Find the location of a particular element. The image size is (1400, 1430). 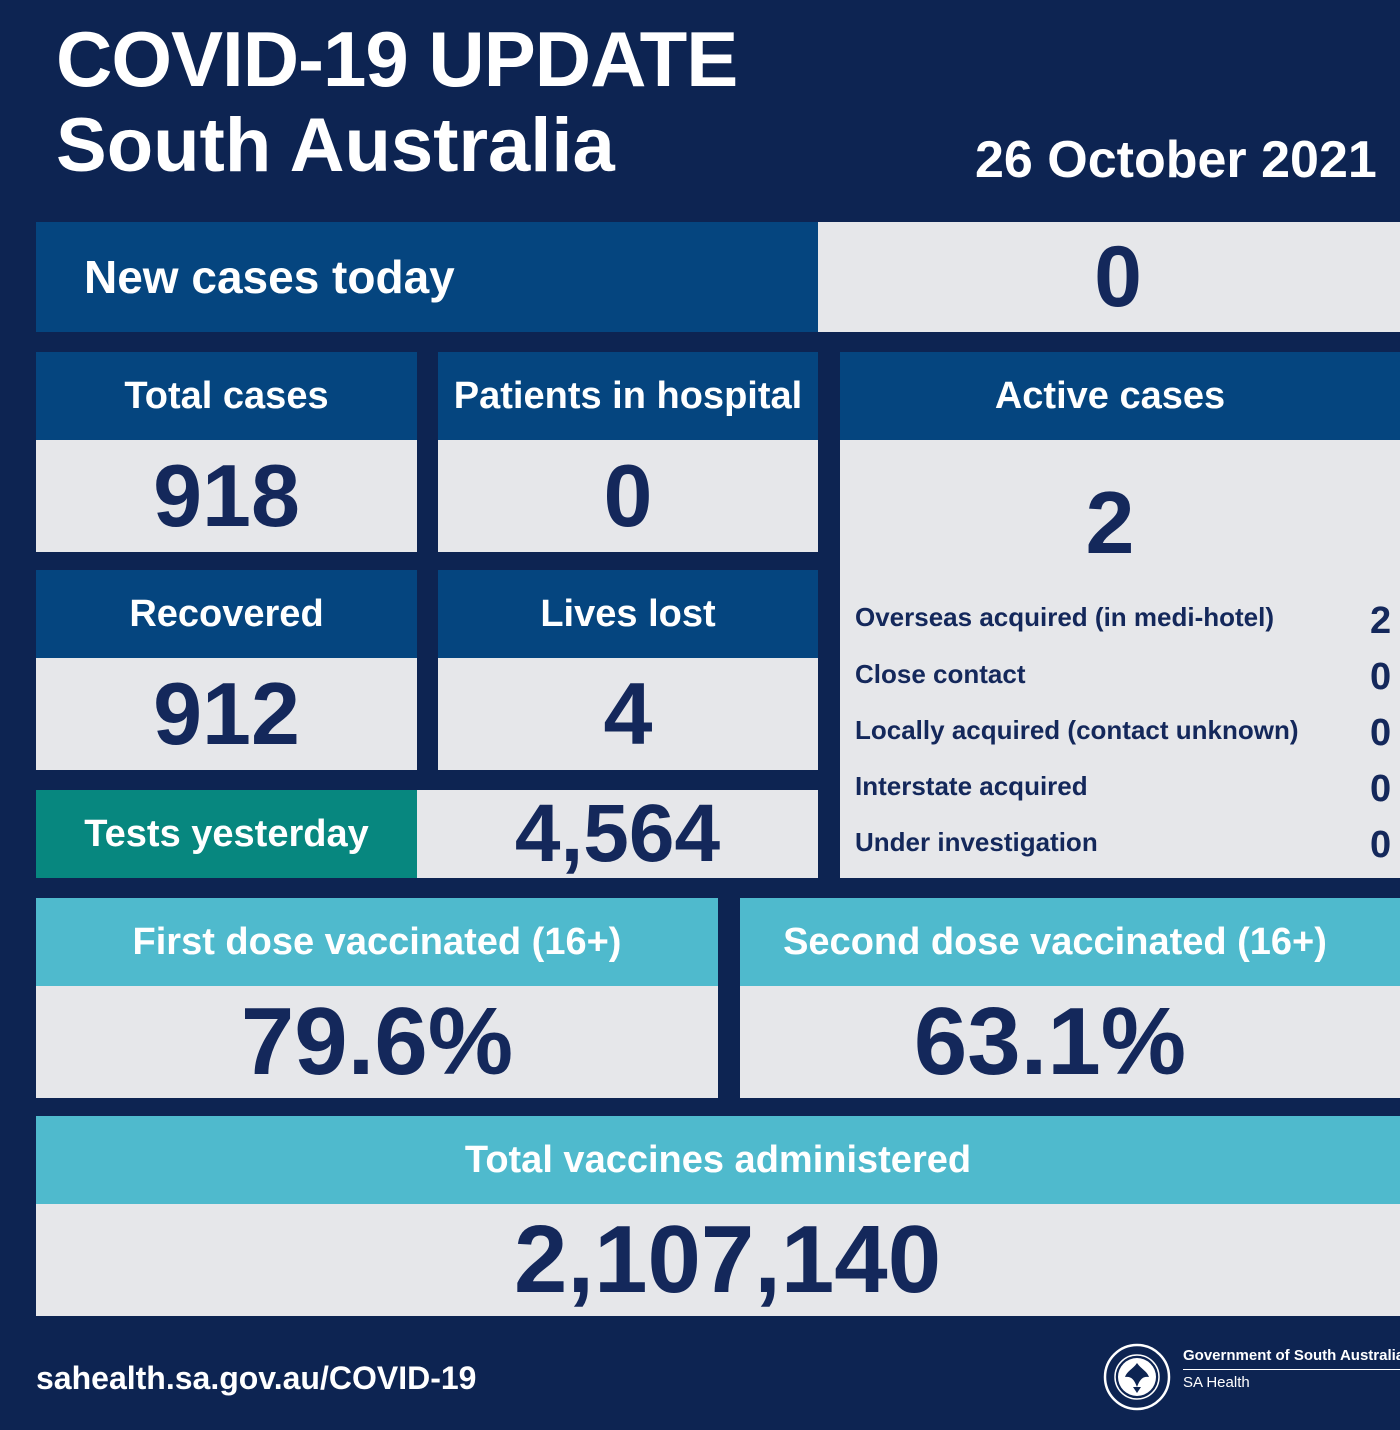

new-cases-value: 0 is located at coordinates (1109, 277).